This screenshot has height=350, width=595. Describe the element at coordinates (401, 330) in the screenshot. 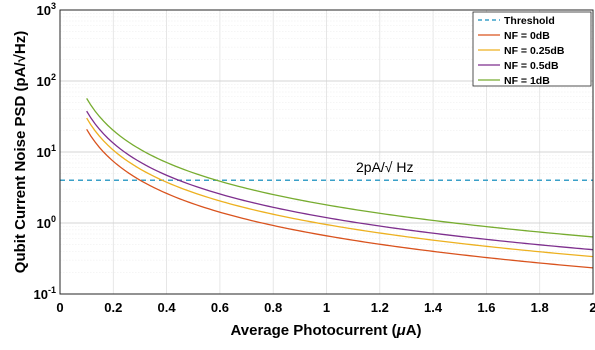

I see `x-axis-label-mu: μ` at that location.